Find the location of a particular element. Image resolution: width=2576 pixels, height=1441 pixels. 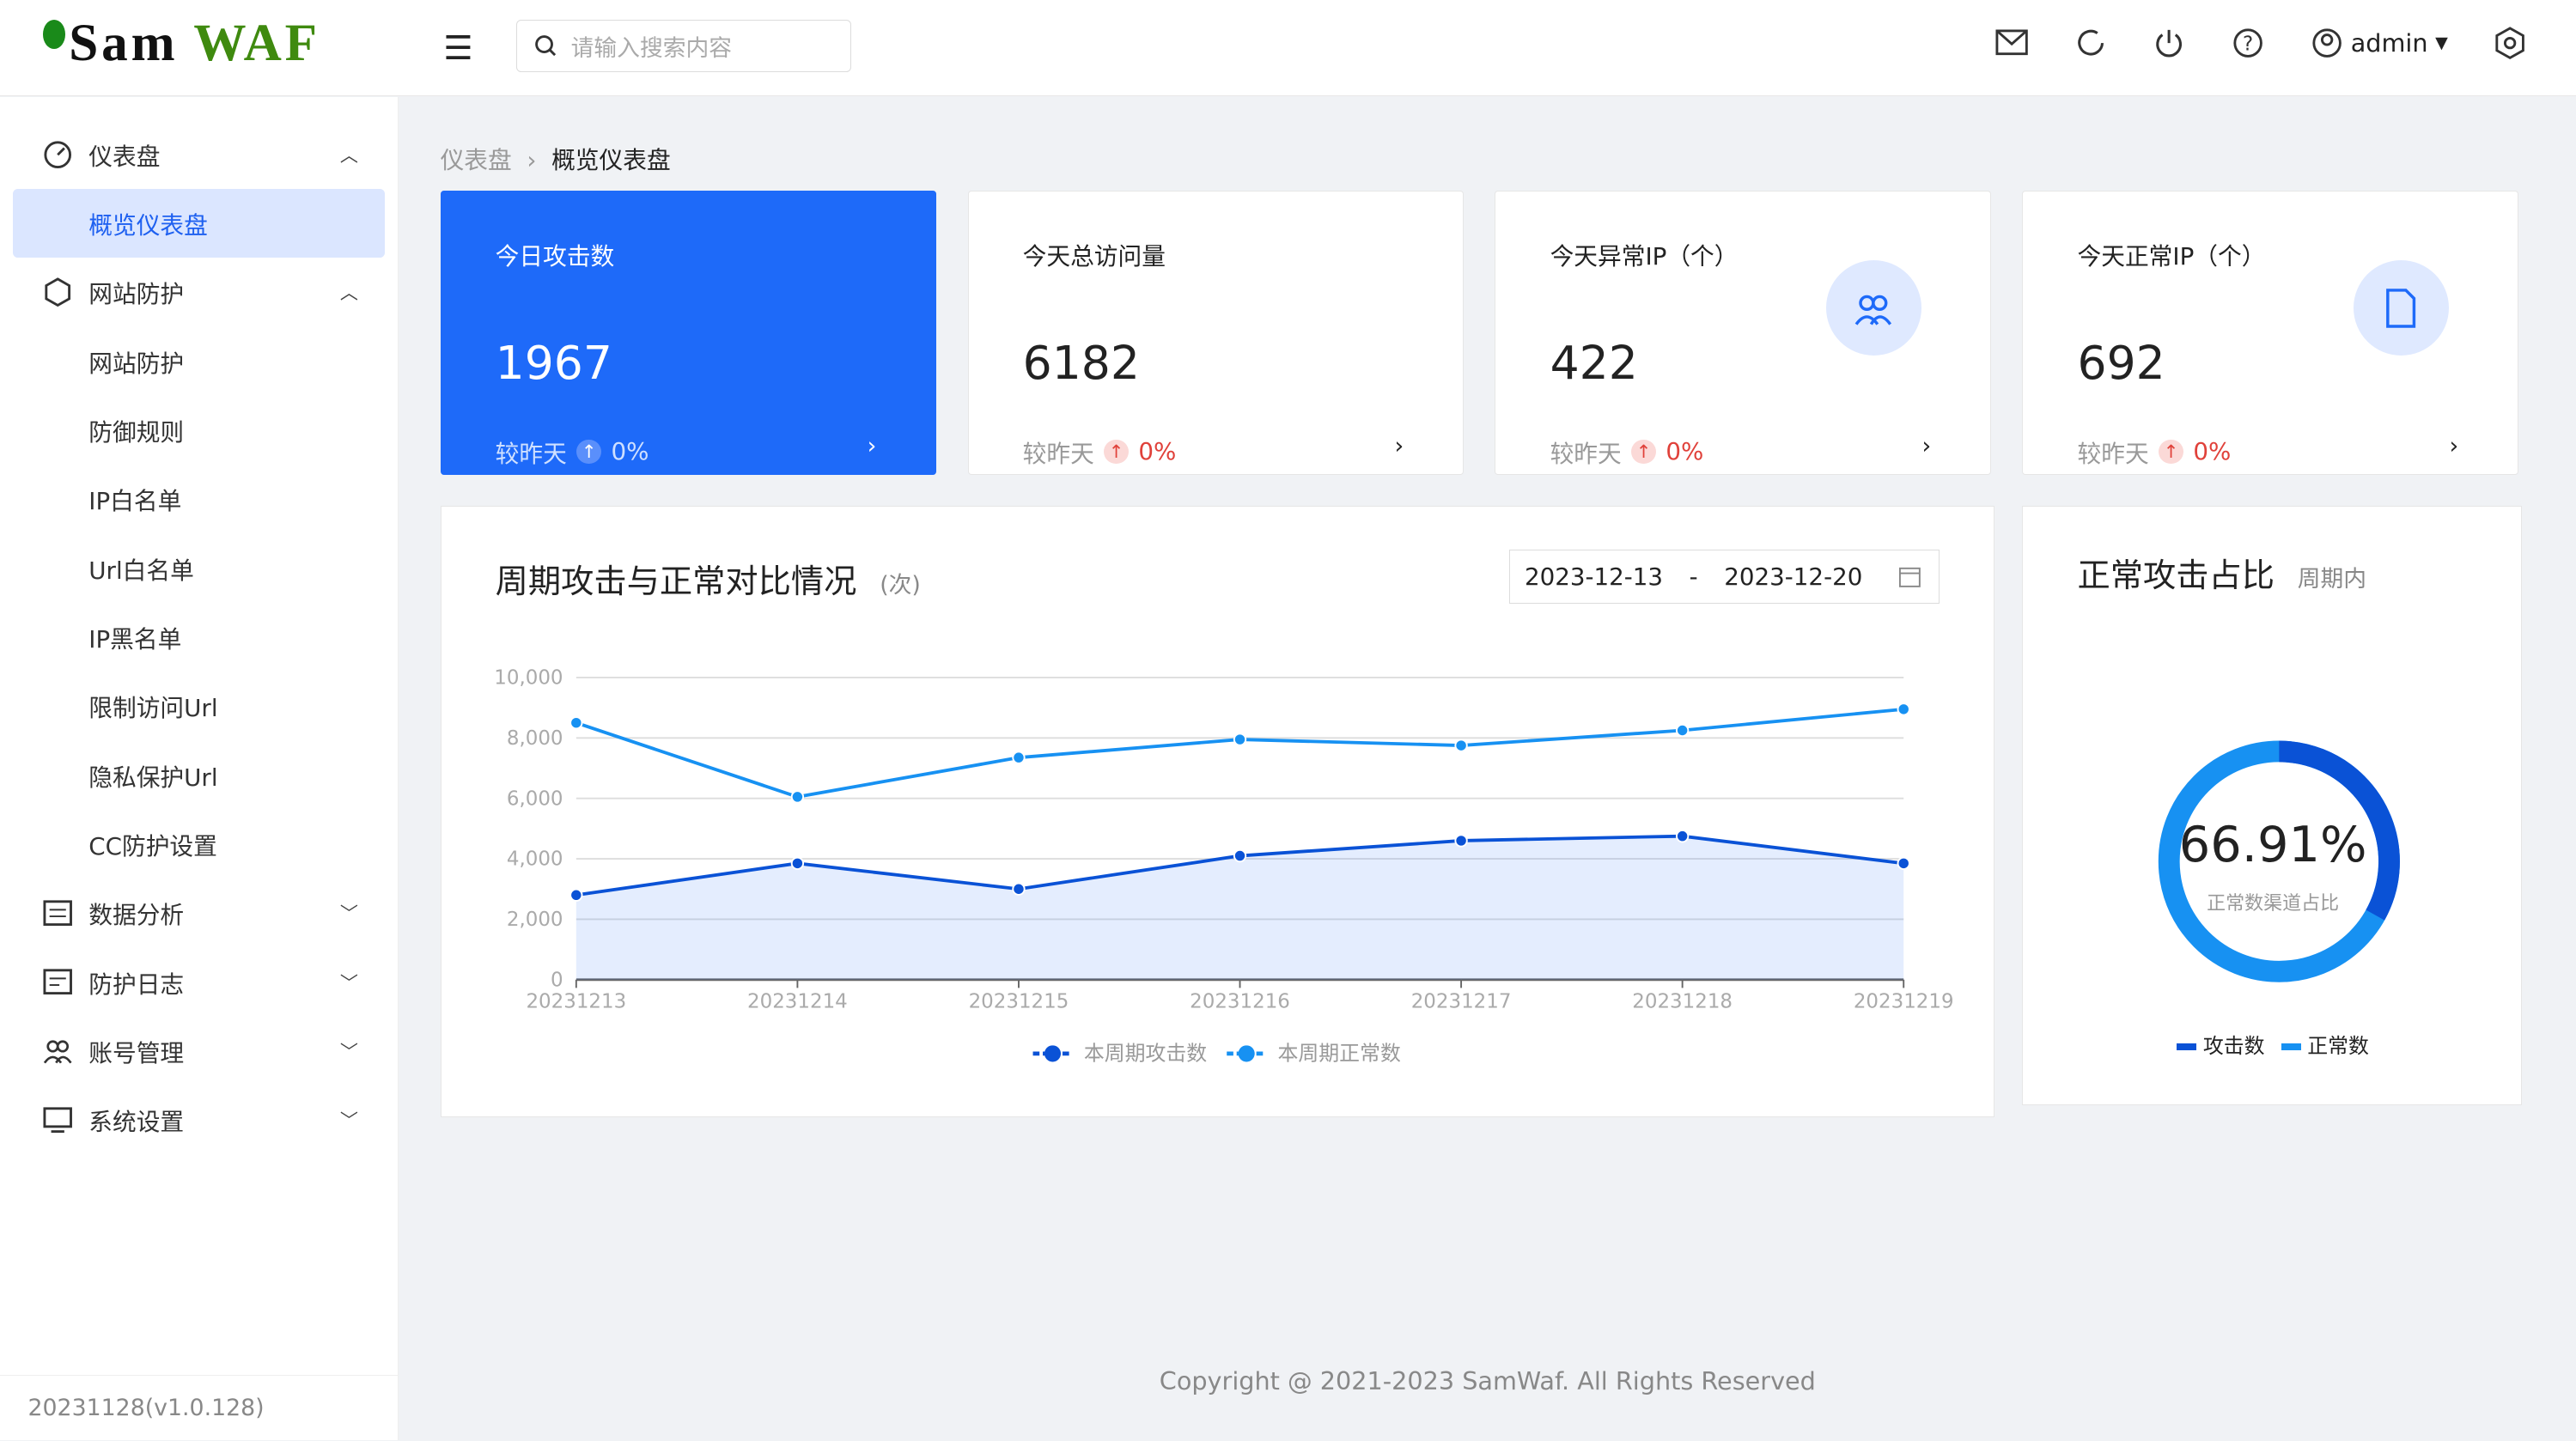

stat-card: 今天总访问量 6182 较昨天 ↑ 0% › is located at coordinates (1216, 332).